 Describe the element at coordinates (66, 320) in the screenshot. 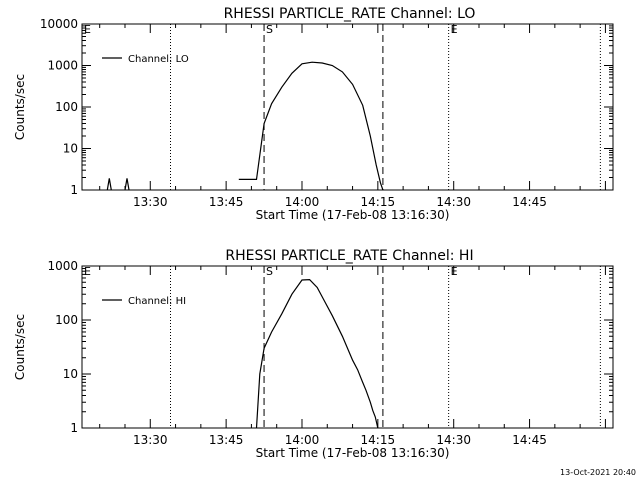

I see `chart2-ytick-label-3: 100` at that location.